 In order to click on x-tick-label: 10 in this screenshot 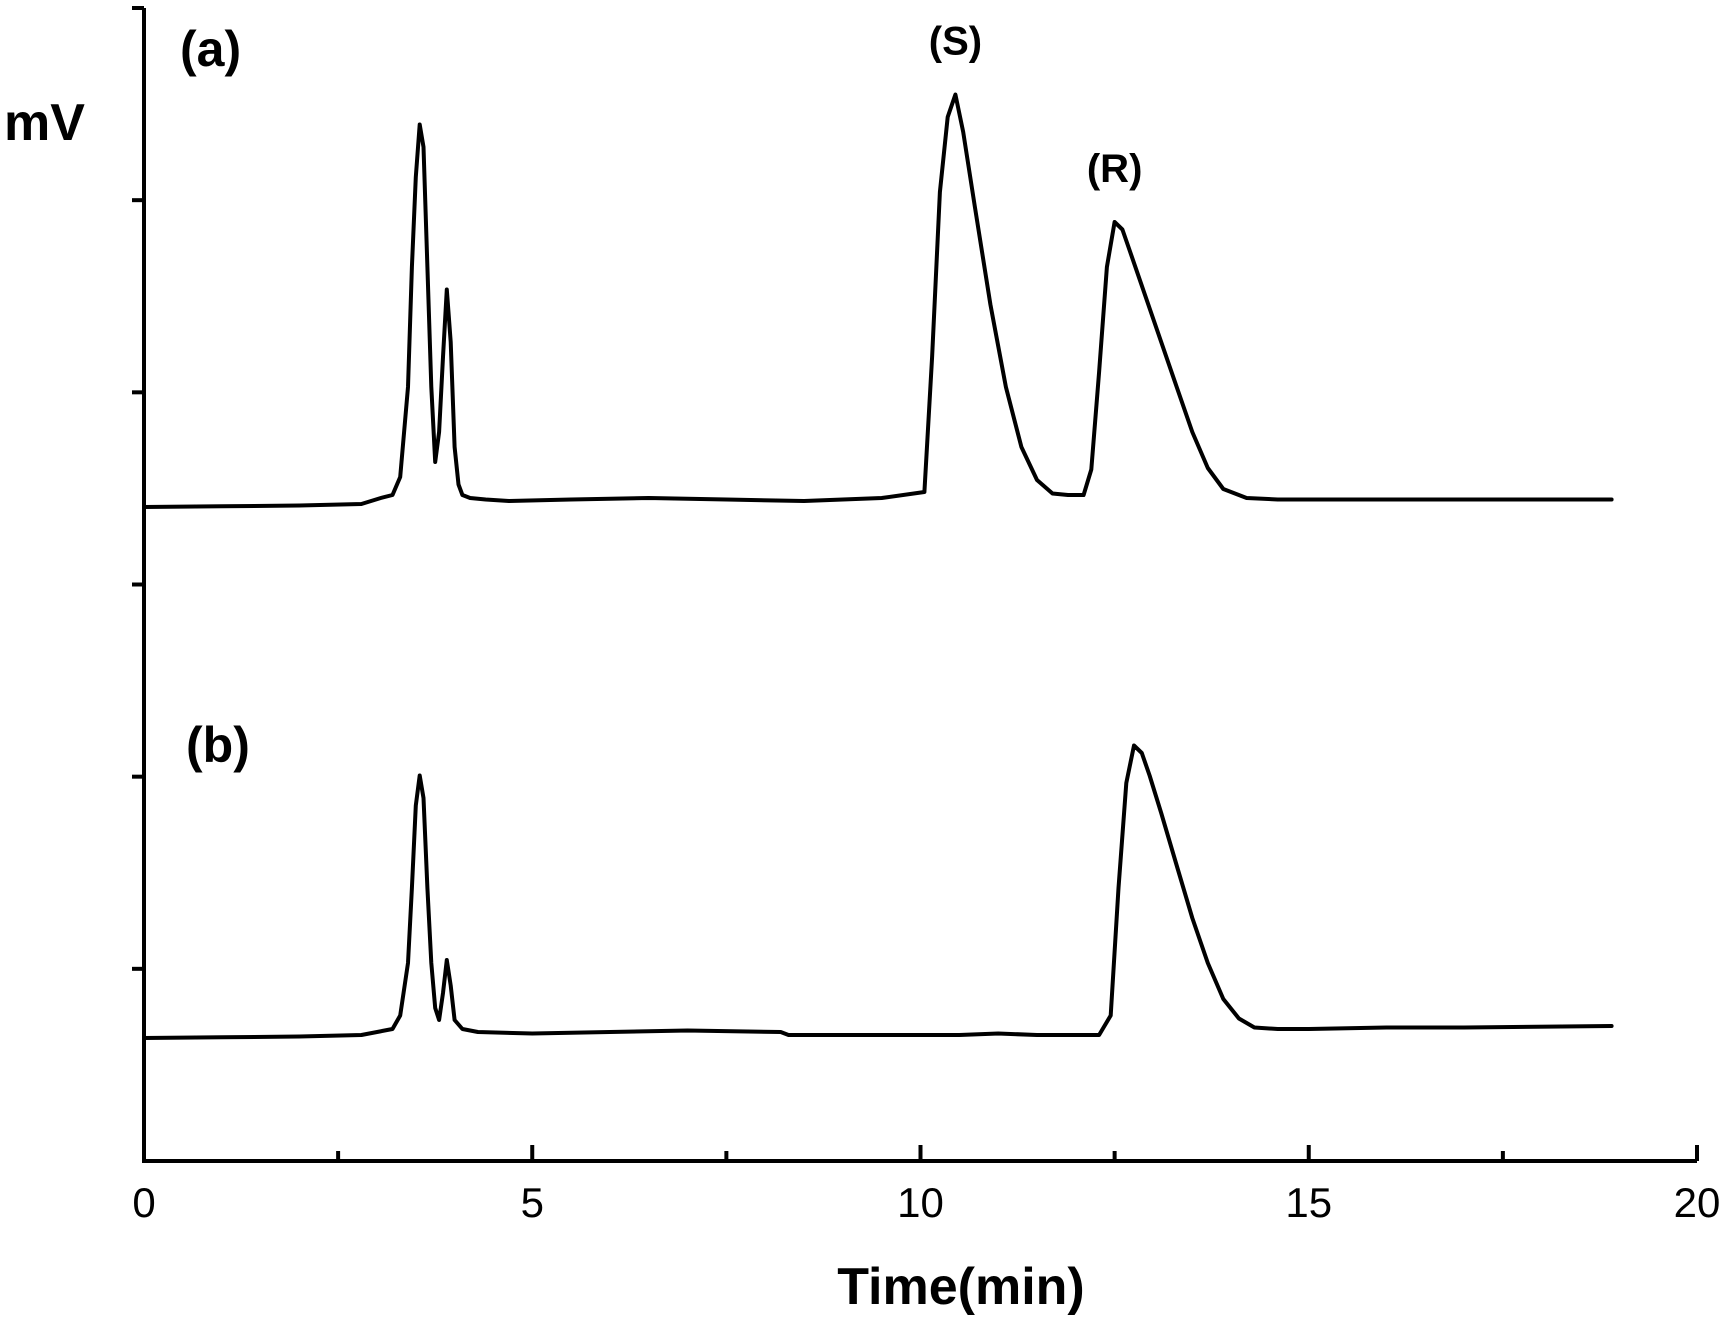, I will do `click(920, 1202)`.